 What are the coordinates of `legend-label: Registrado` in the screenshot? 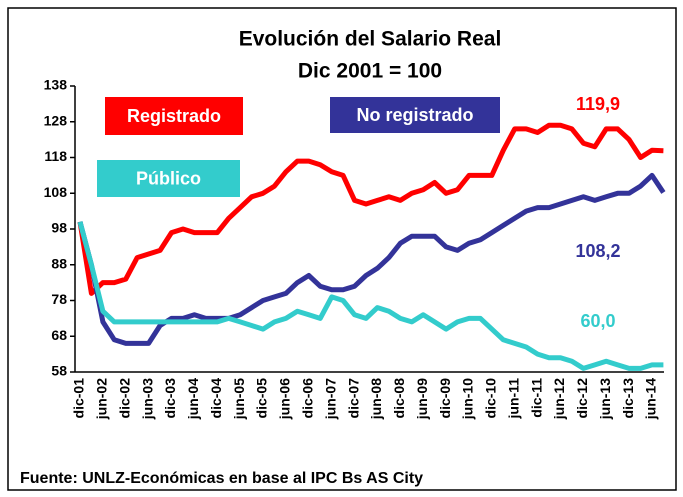 It's located at (174, 116).